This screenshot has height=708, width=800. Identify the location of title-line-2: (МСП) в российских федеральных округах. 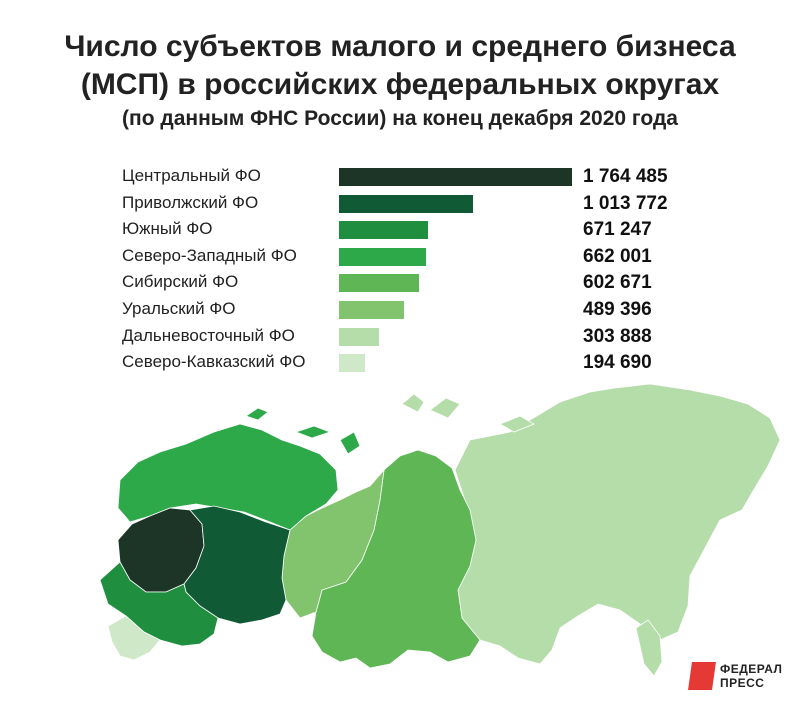
(400, 84).